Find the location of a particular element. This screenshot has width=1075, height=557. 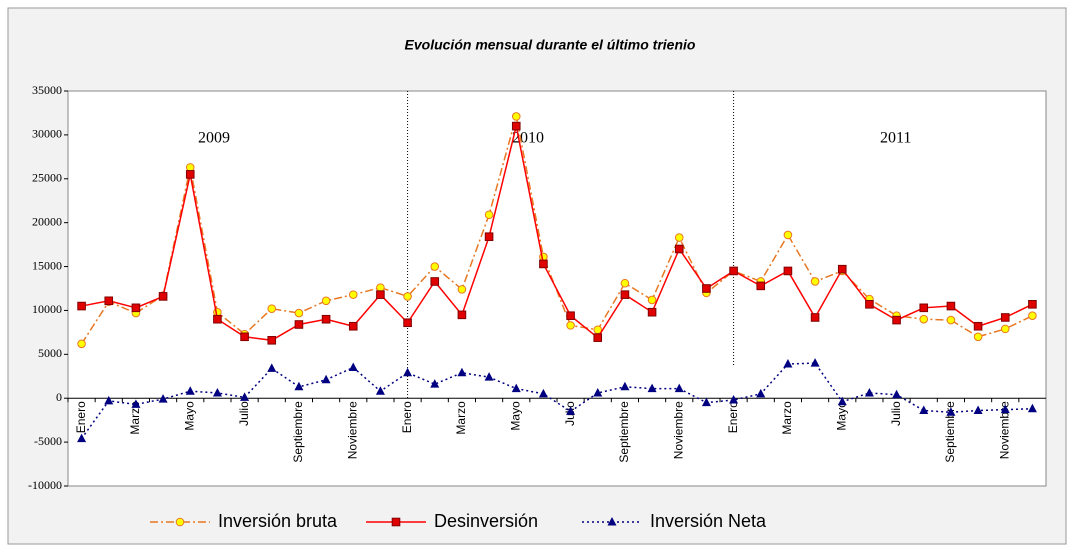

y-tick-label: 30000 is located at coordinates (47, 134).